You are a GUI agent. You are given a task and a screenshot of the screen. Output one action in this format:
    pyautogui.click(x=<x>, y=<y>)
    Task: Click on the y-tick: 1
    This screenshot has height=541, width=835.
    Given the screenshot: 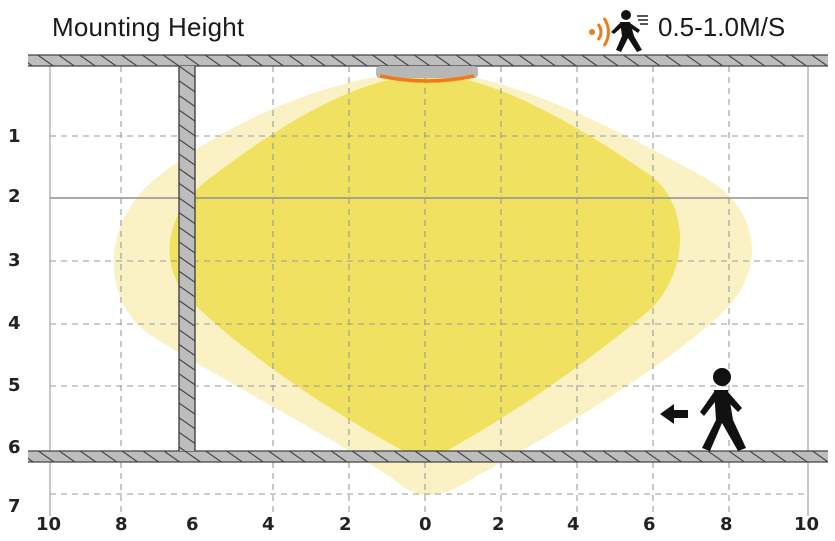 What is the action you would take?
    pyautogui.click(x=14, y=136)
    